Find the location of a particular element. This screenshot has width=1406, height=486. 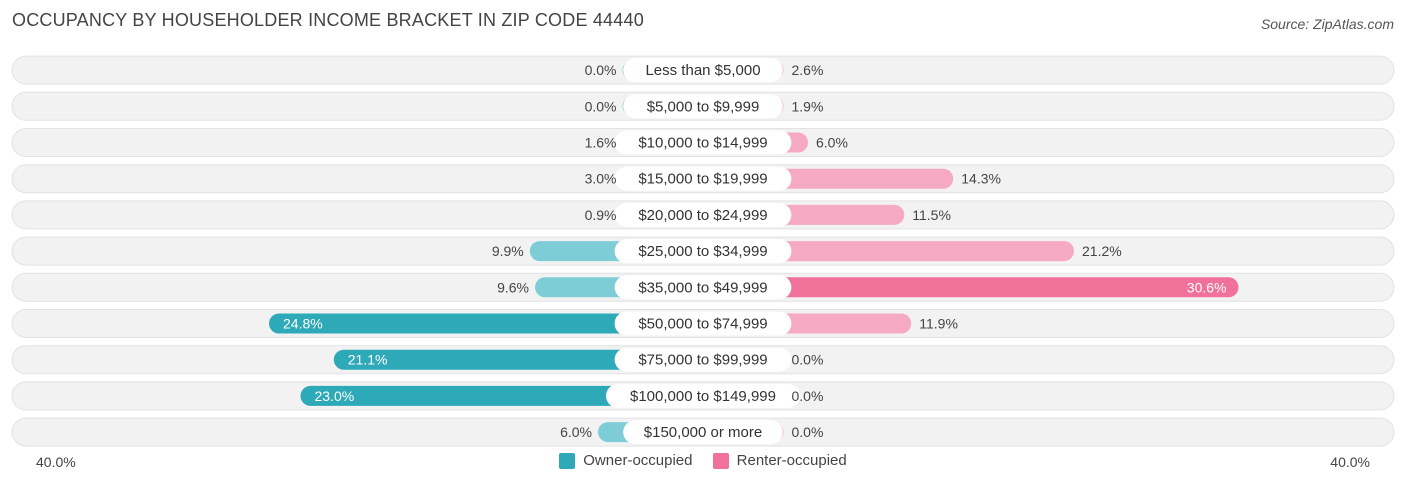

value-label-renter: 6.0% is located at coordinates (832, 143).